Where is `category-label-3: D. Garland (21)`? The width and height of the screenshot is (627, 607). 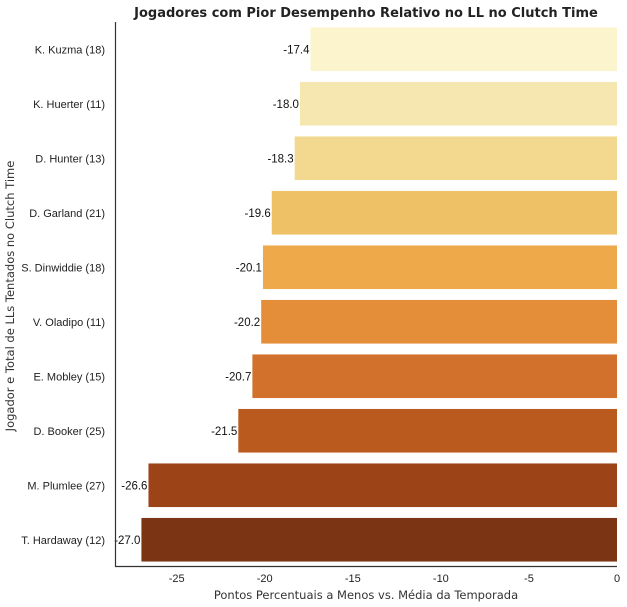
category-label-3: D. Garland (21) is located at coordinates (67, 214).